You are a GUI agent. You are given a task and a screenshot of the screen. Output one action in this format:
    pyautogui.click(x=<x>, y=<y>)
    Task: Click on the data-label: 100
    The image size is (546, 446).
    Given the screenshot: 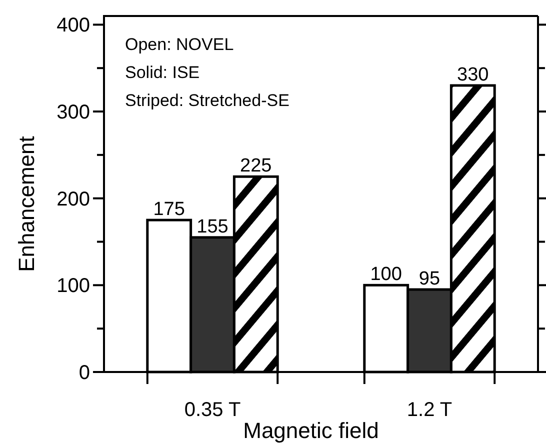 What is the action you would take?
    pyautogui.click(x=386, y=275)
    